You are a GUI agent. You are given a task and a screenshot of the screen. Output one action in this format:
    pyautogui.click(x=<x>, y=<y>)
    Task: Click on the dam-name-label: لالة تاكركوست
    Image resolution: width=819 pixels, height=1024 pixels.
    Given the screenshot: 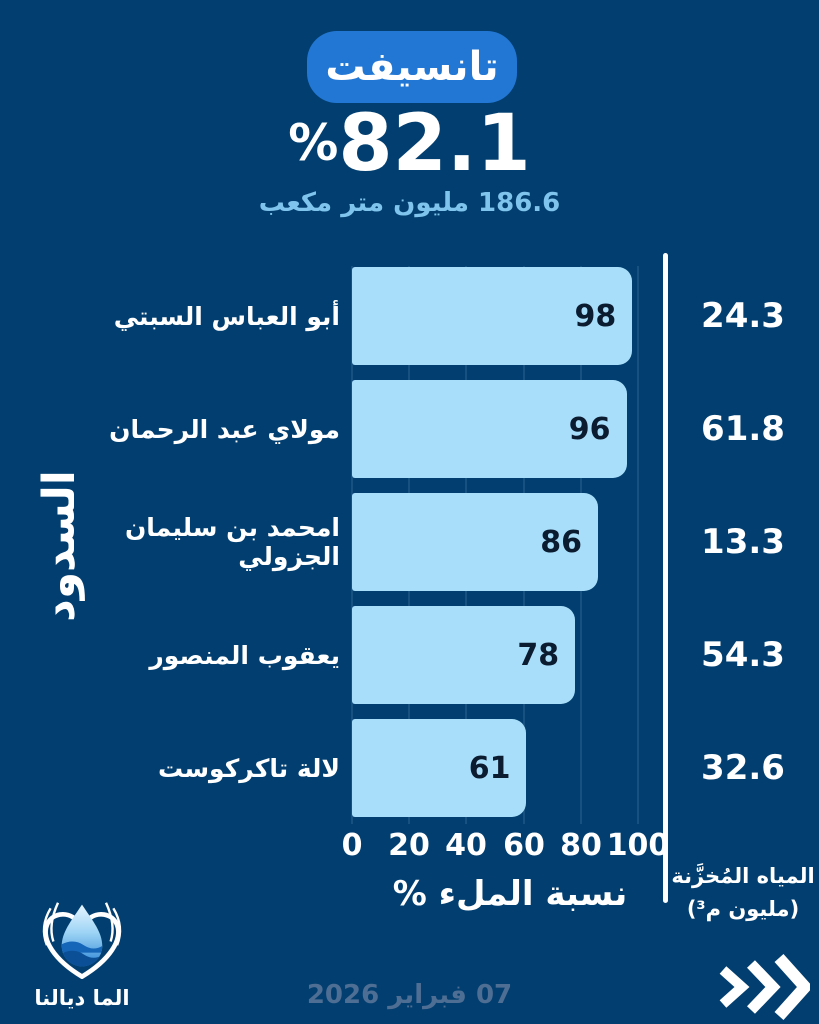 What is the action you would take?
    pyautogui.click(x=249, y=768)
    